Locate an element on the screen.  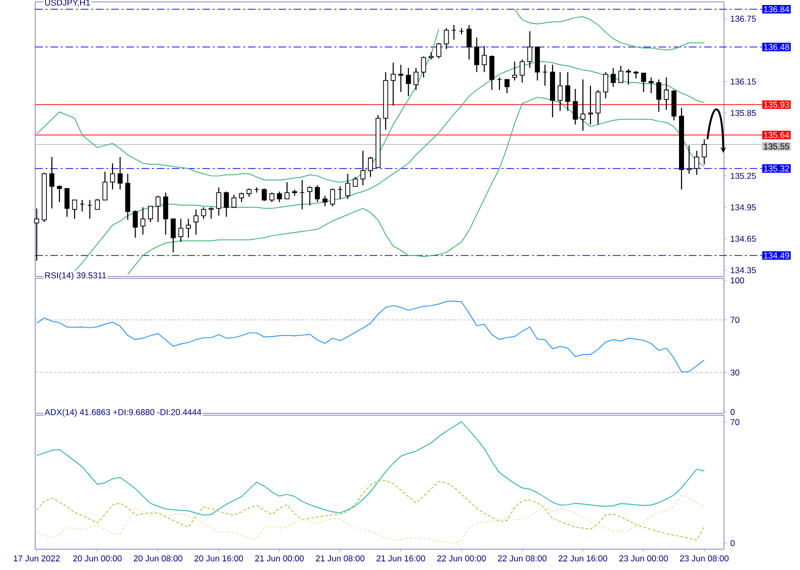
y-tick-label: 30 is located at coordinates (735, 372).